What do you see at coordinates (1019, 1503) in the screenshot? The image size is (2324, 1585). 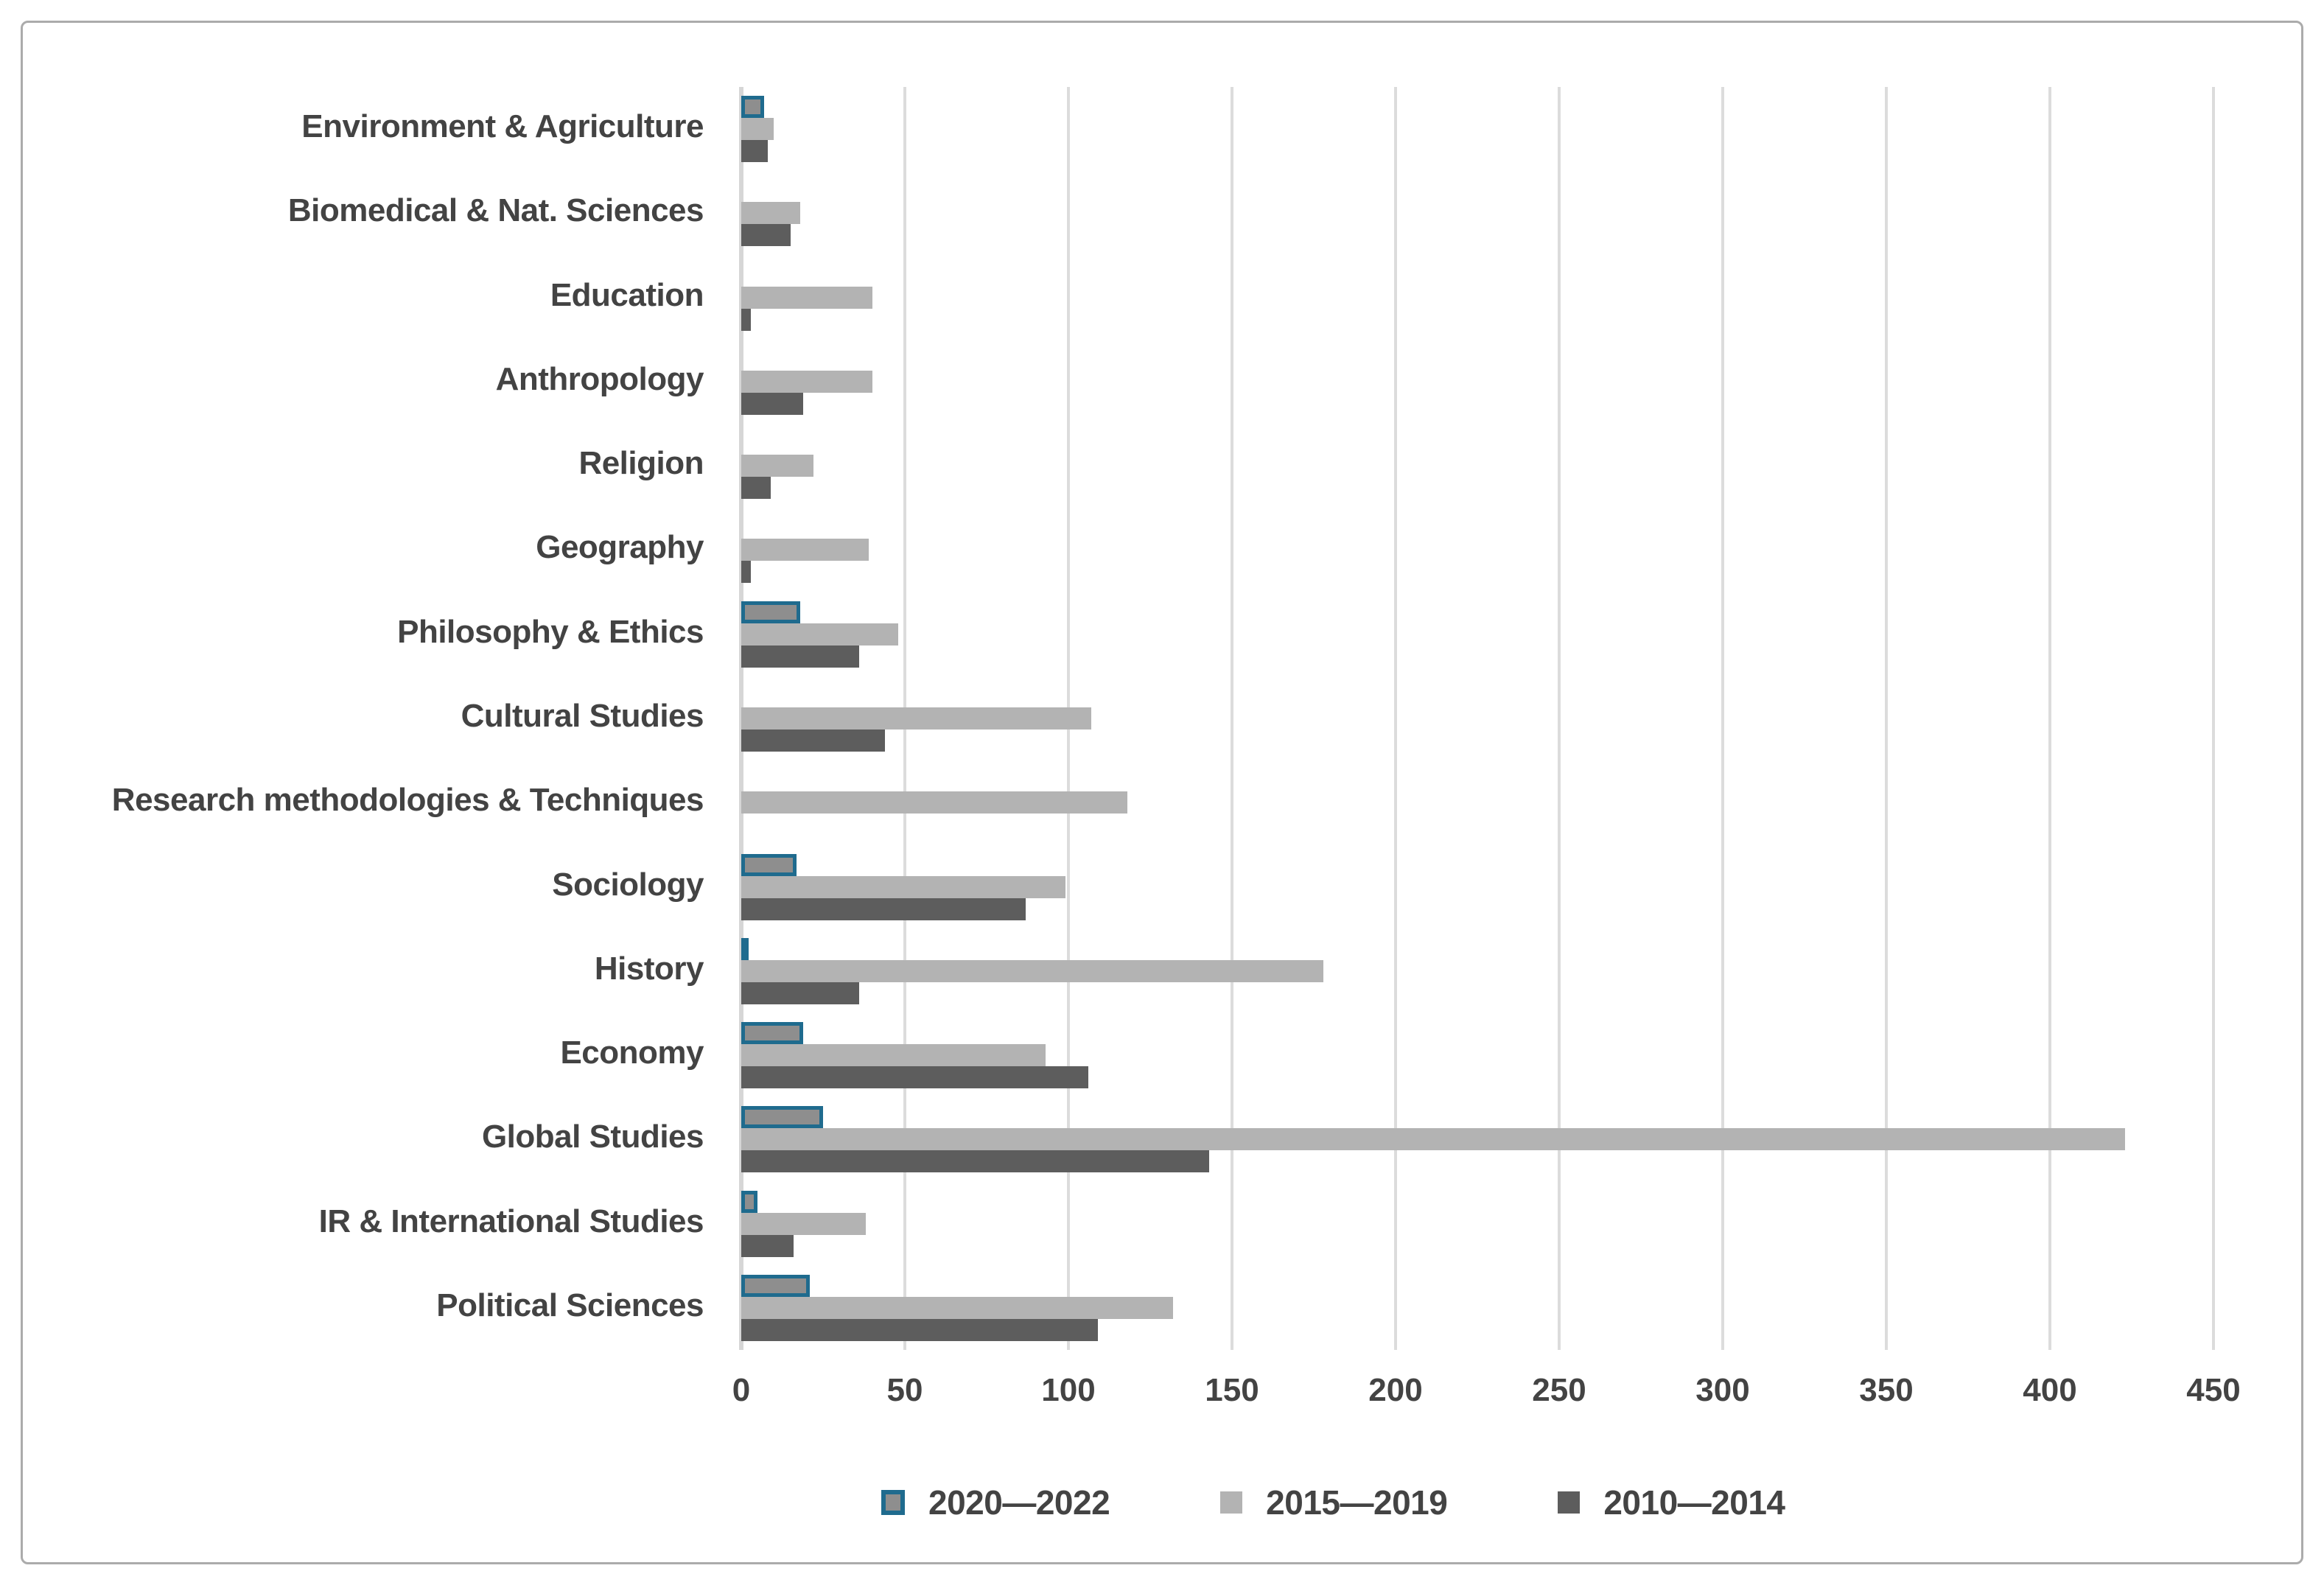 I see `legend-label: 2020—2022` at bounding box center [1019, 1503].